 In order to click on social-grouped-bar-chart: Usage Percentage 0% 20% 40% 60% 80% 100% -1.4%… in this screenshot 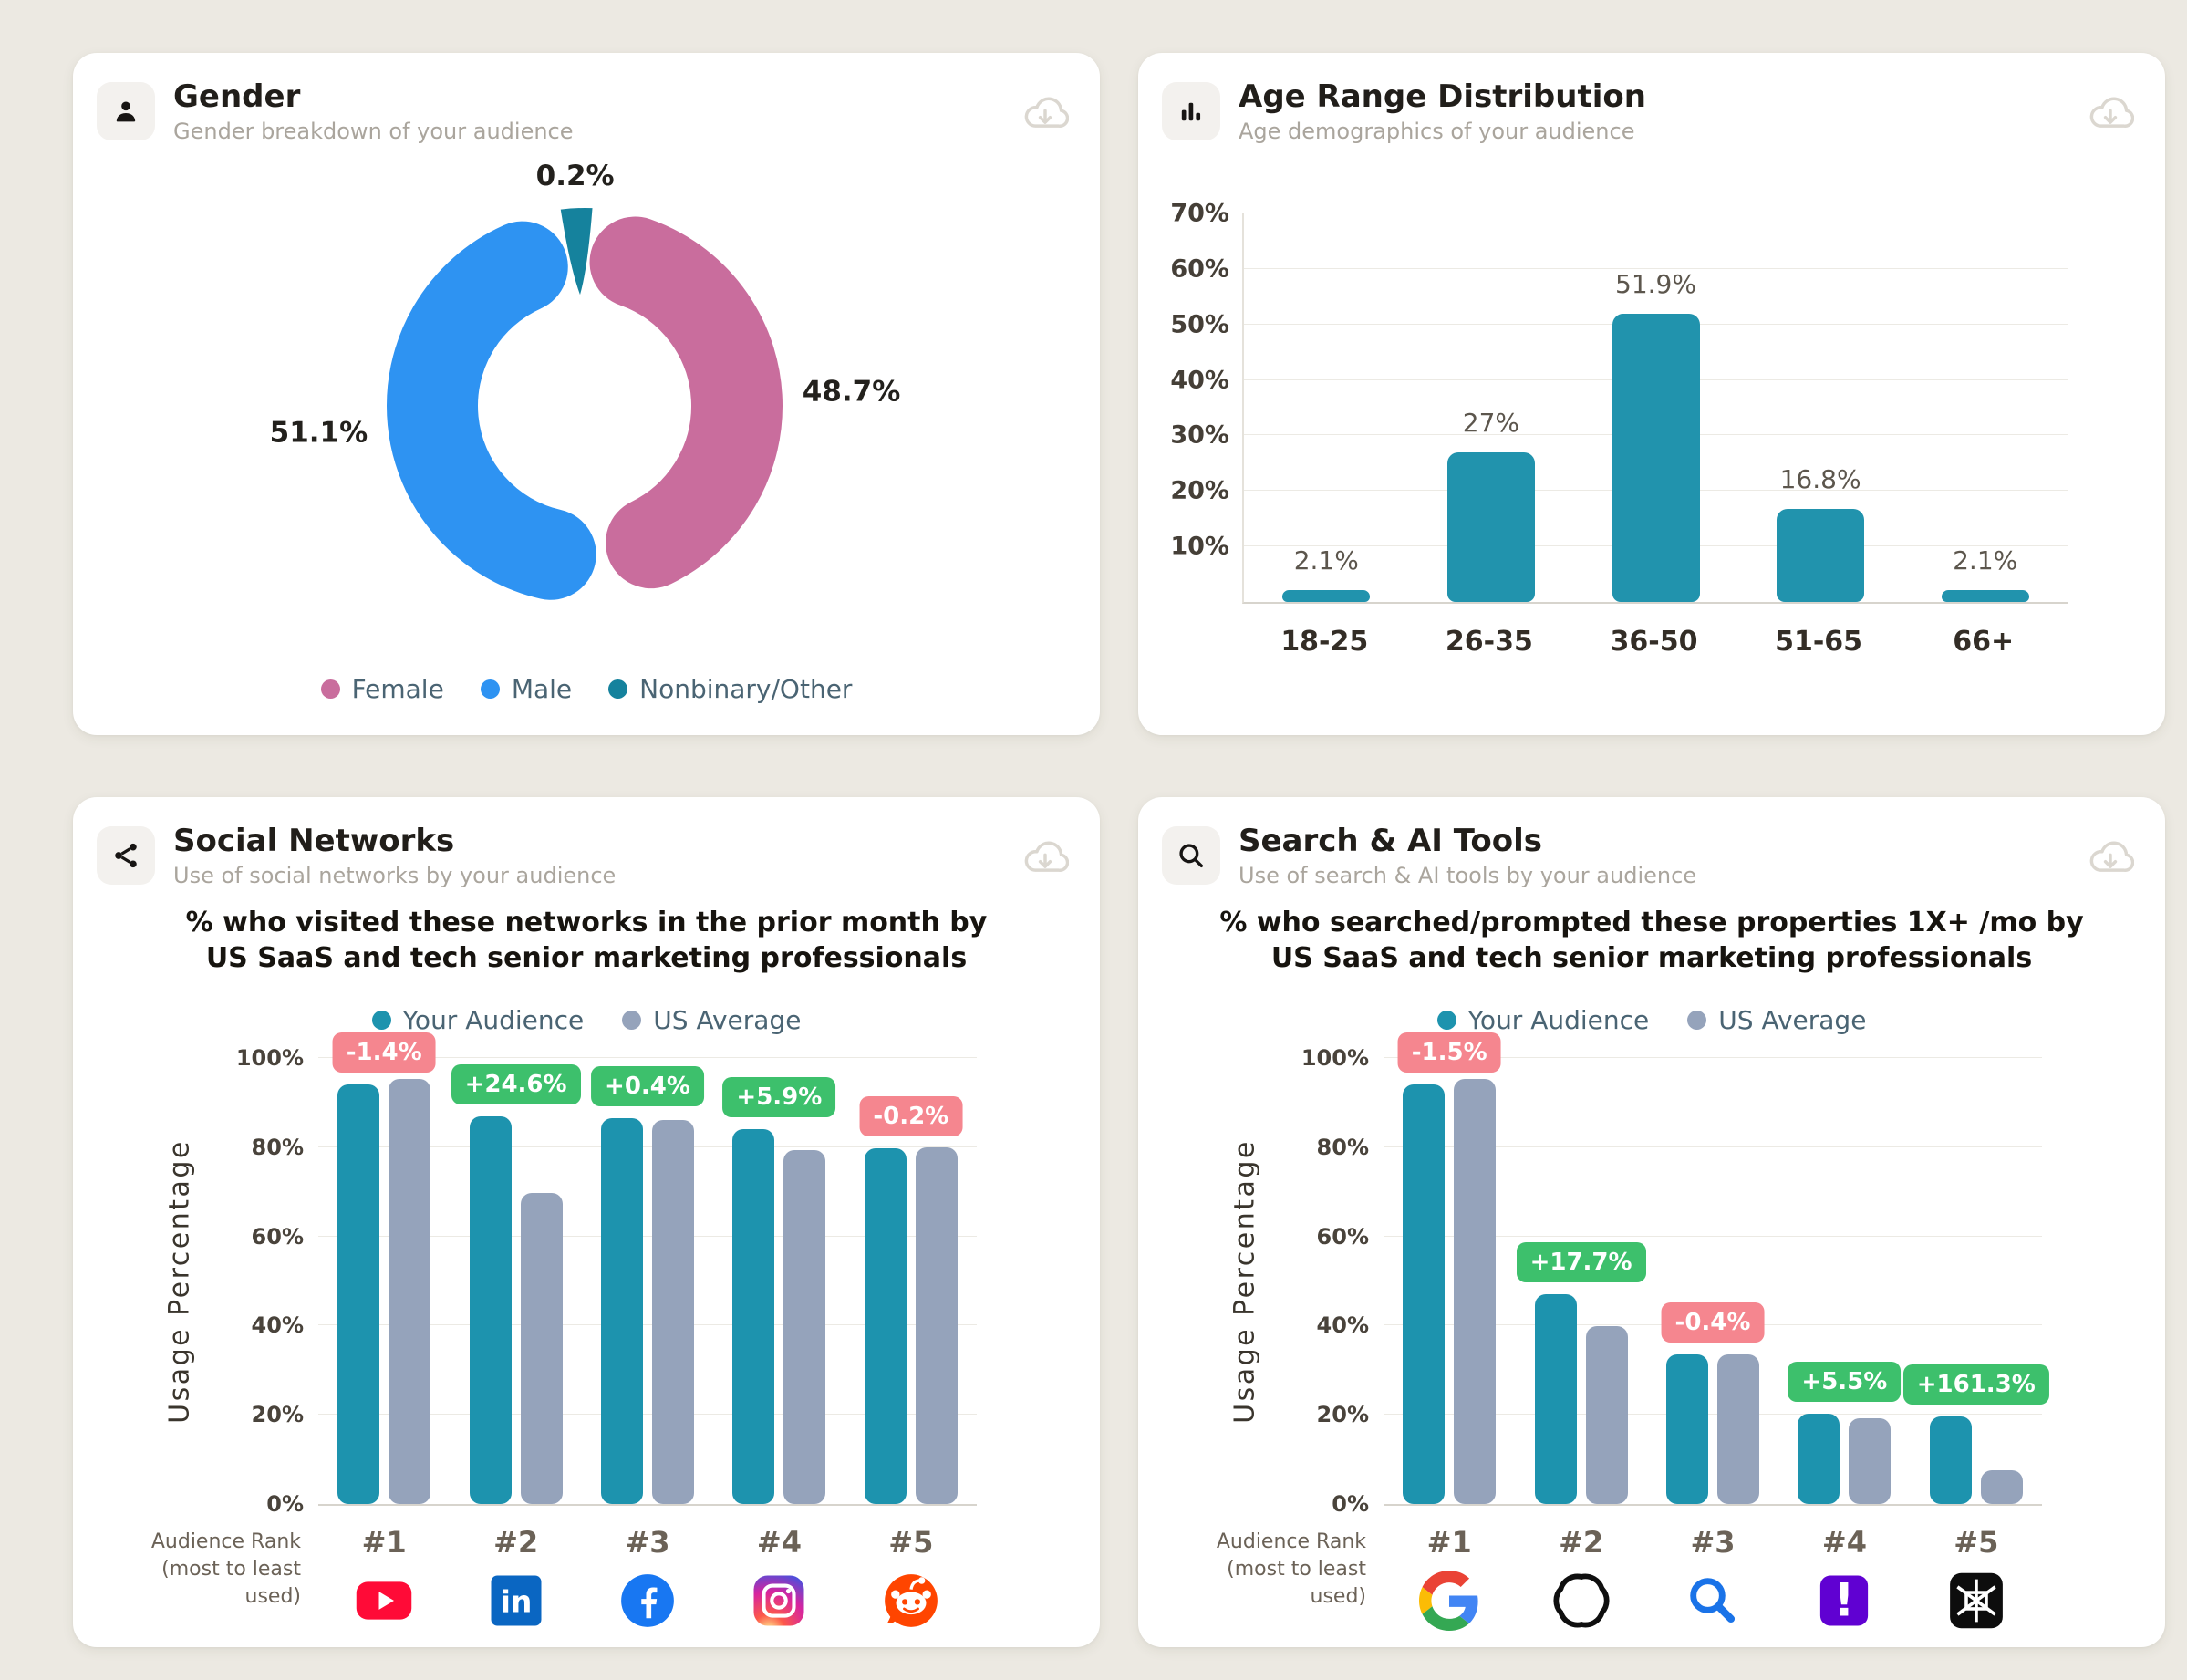, I will do `click(570, 1274)`.